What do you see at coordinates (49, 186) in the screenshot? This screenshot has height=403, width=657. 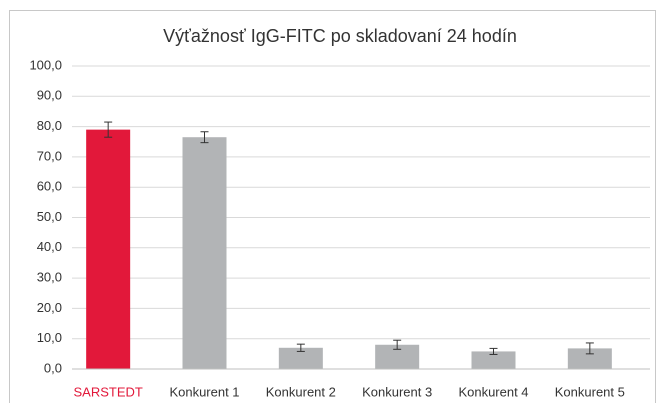 I see `y-tick-label: 60,0` at bounding box center [49, 186].